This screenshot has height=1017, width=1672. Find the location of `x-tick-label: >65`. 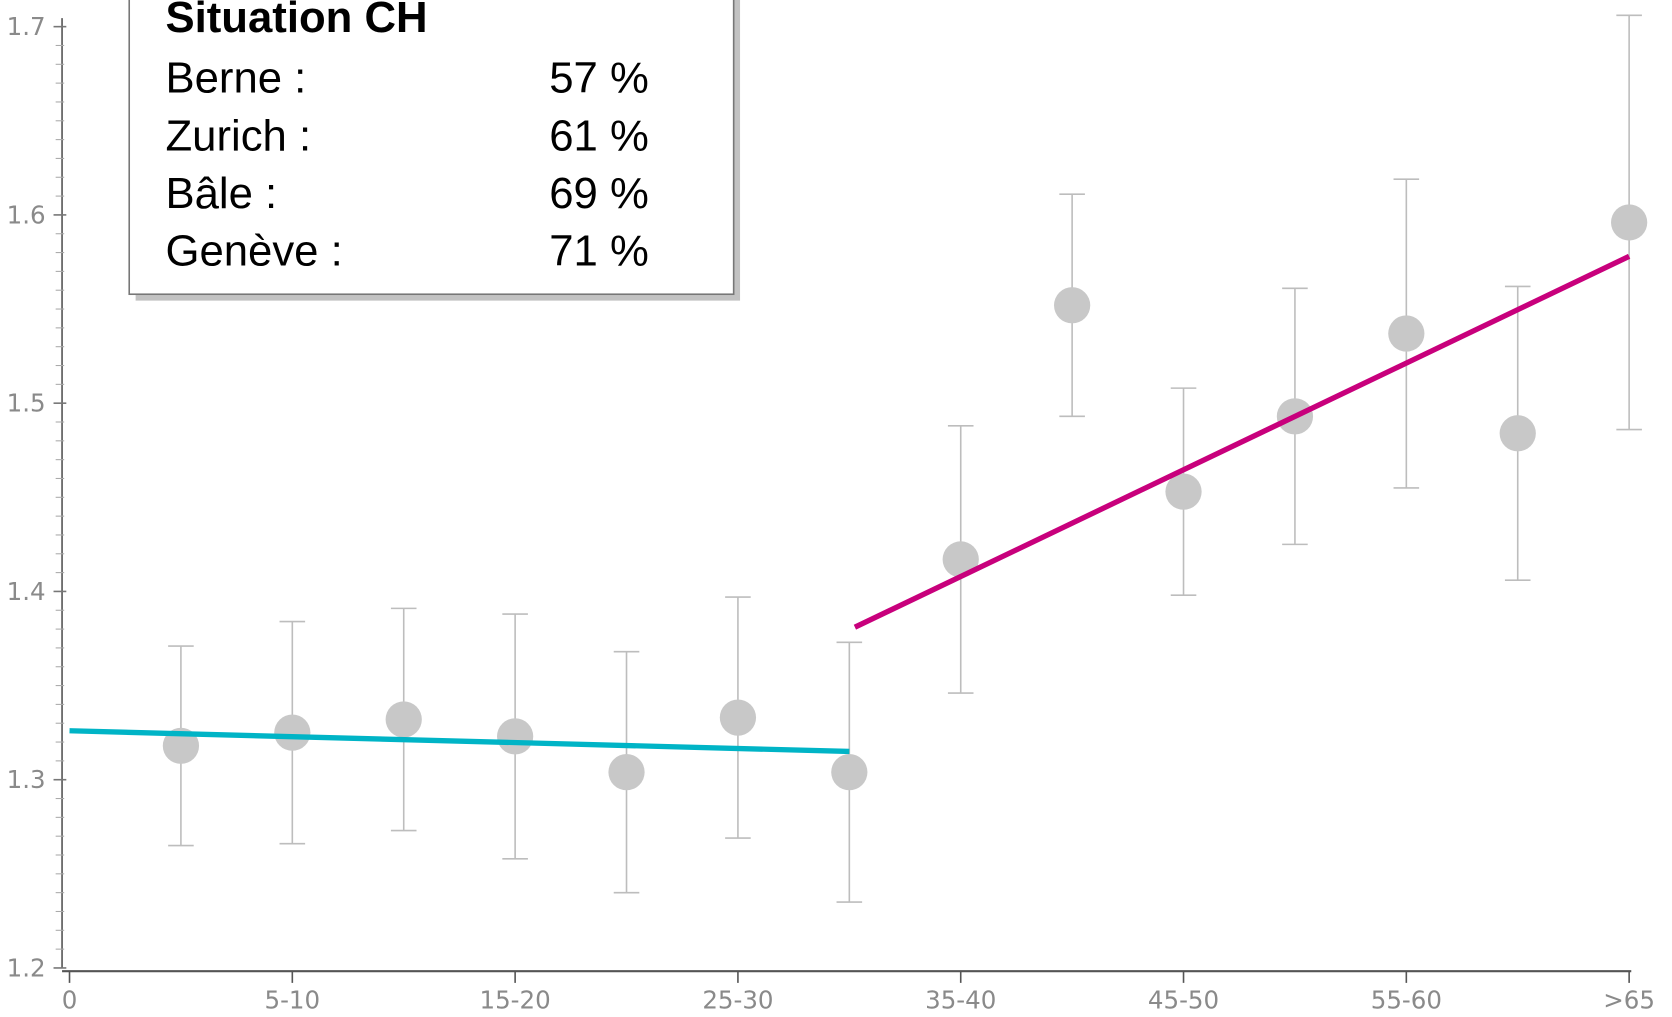

x-tick-label: >65 is located at coordinates (1629, 999).